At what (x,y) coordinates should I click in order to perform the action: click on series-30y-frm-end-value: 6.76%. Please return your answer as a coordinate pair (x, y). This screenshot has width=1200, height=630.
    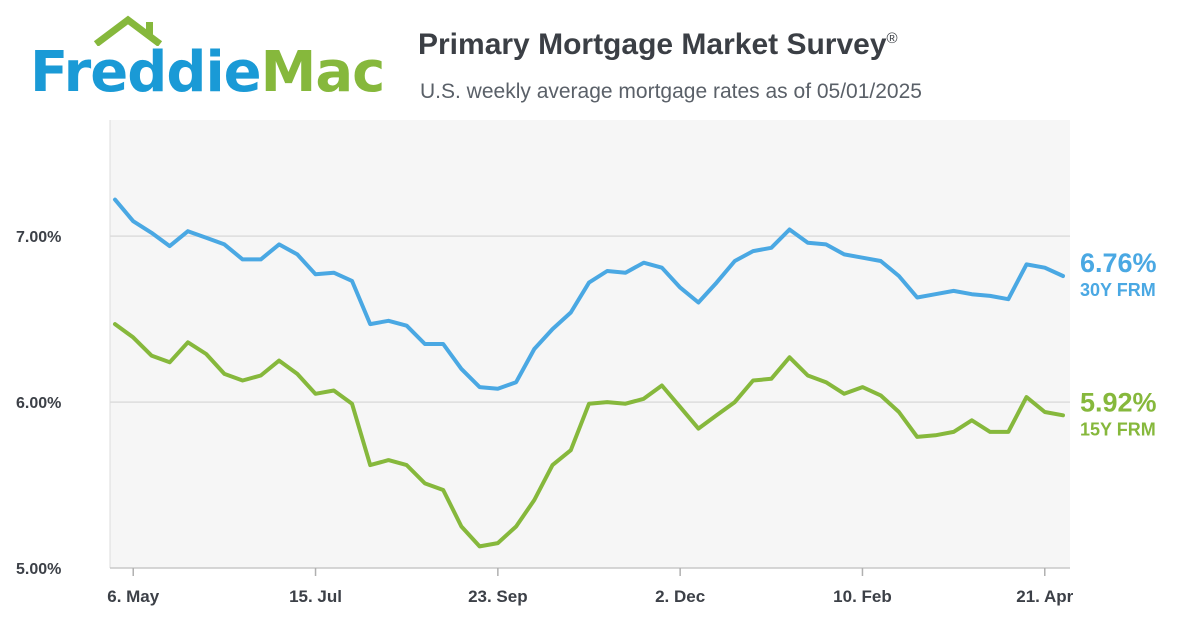
    Looking at the image, I should click on (1118, 263).